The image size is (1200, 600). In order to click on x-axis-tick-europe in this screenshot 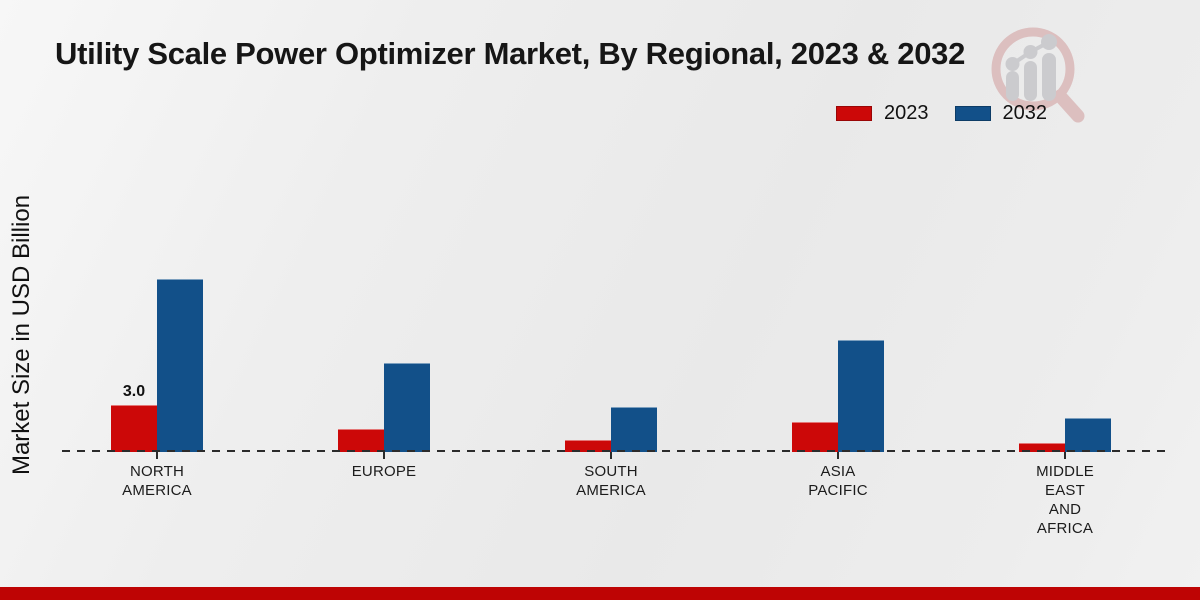, I will do `click(384, 455)`.